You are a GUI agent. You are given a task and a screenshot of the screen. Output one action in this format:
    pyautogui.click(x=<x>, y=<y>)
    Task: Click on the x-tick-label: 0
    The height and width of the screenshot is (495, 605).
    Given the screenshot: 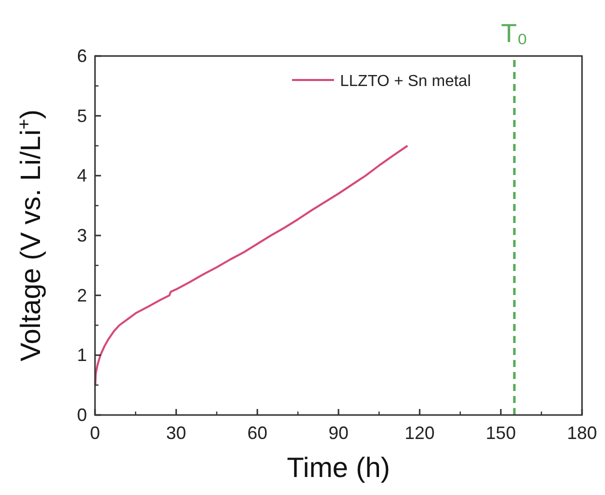 What is the action you would take?
    pyautogui.click(x=95, y=433)
    